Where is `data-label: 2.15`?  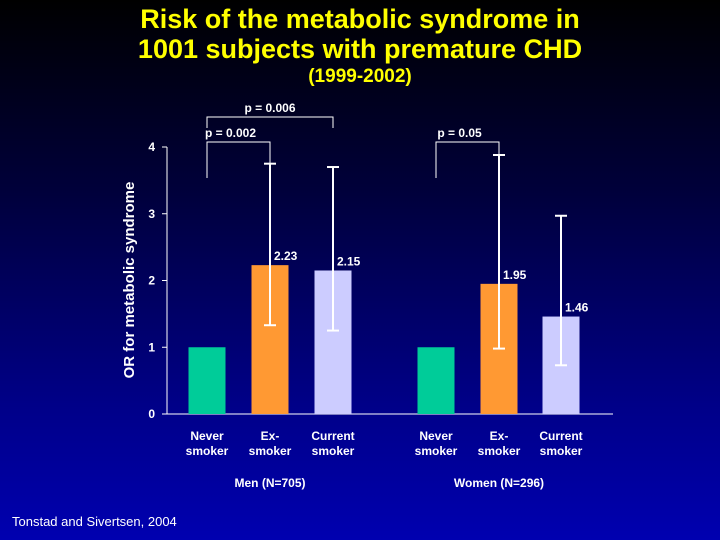 data-label: 2.15 is located at coordinates (349, 261).